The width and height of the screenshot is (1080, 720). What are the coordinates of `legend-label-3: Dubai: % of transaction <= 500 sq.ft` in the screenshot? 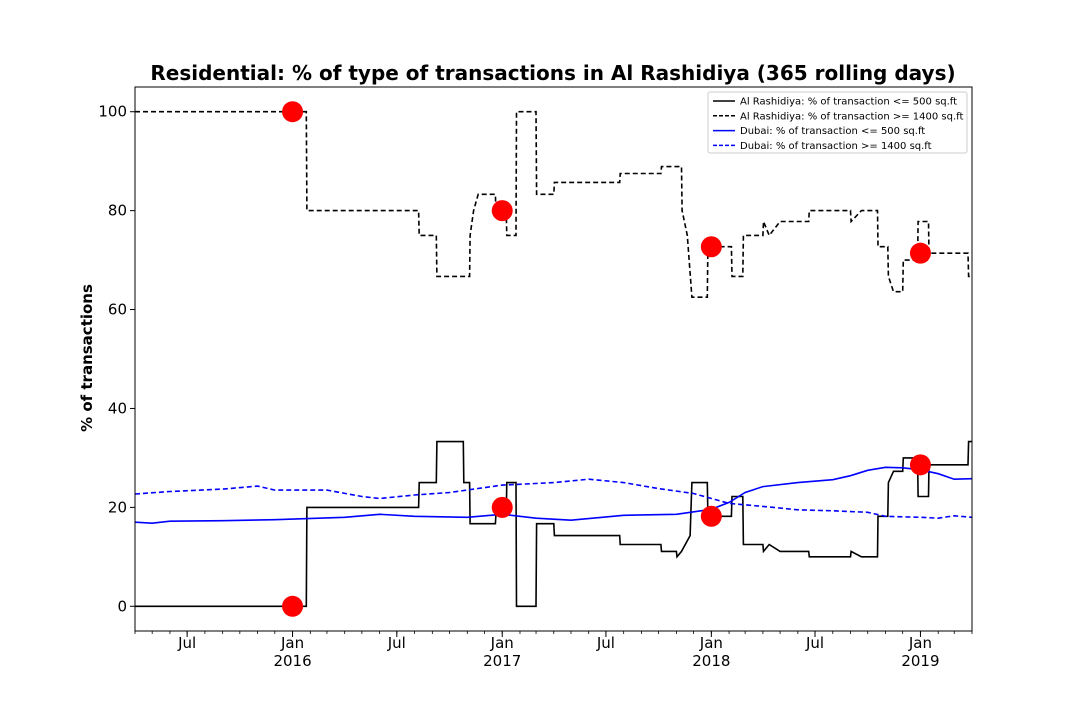 It's located at (832, 131).